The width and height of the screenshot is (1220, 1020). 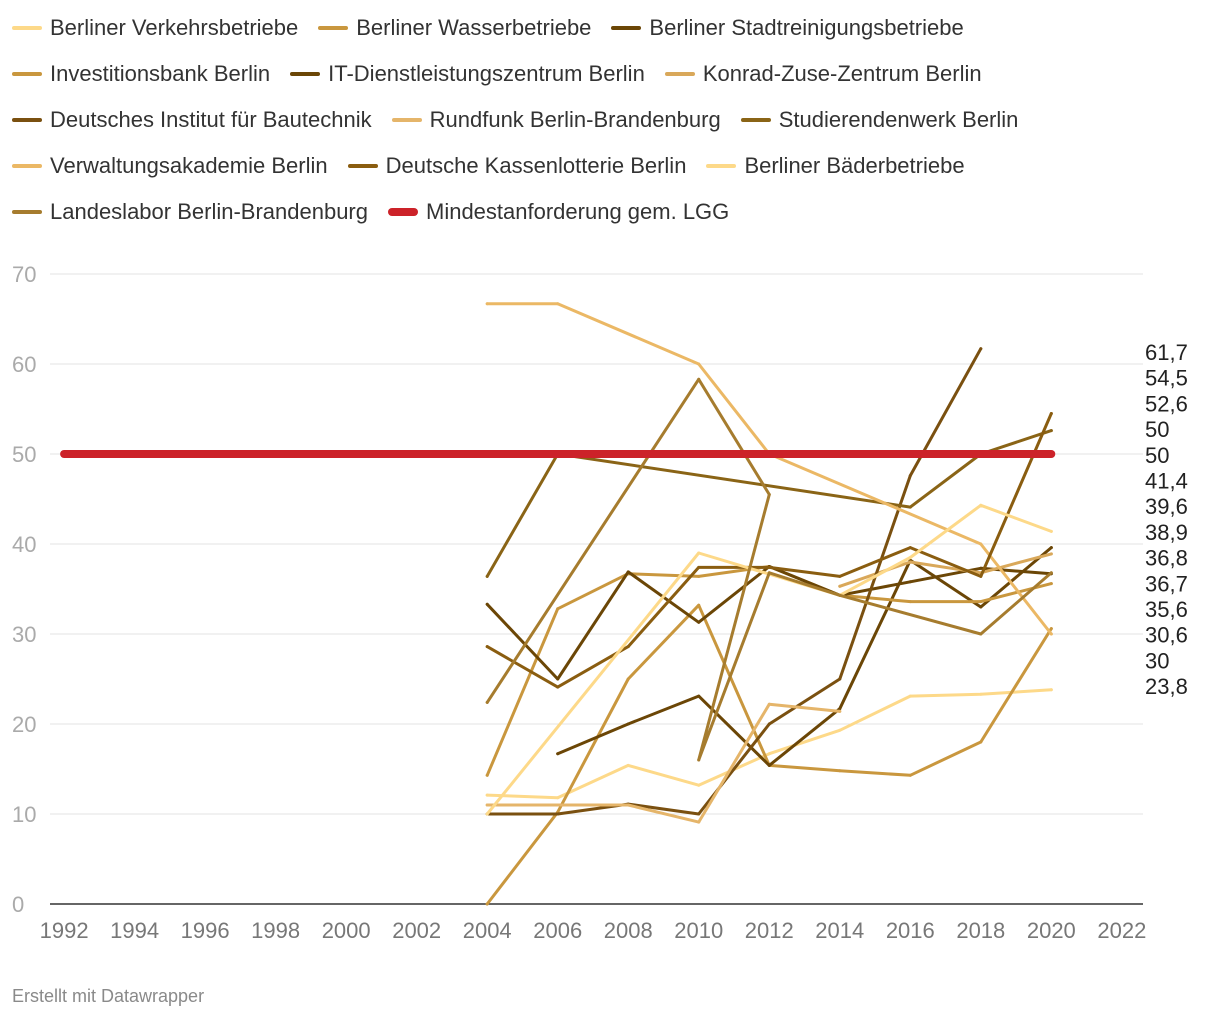 I want to click on series-berliner-verkehrsbetriebe, so click(x=769, y=744).